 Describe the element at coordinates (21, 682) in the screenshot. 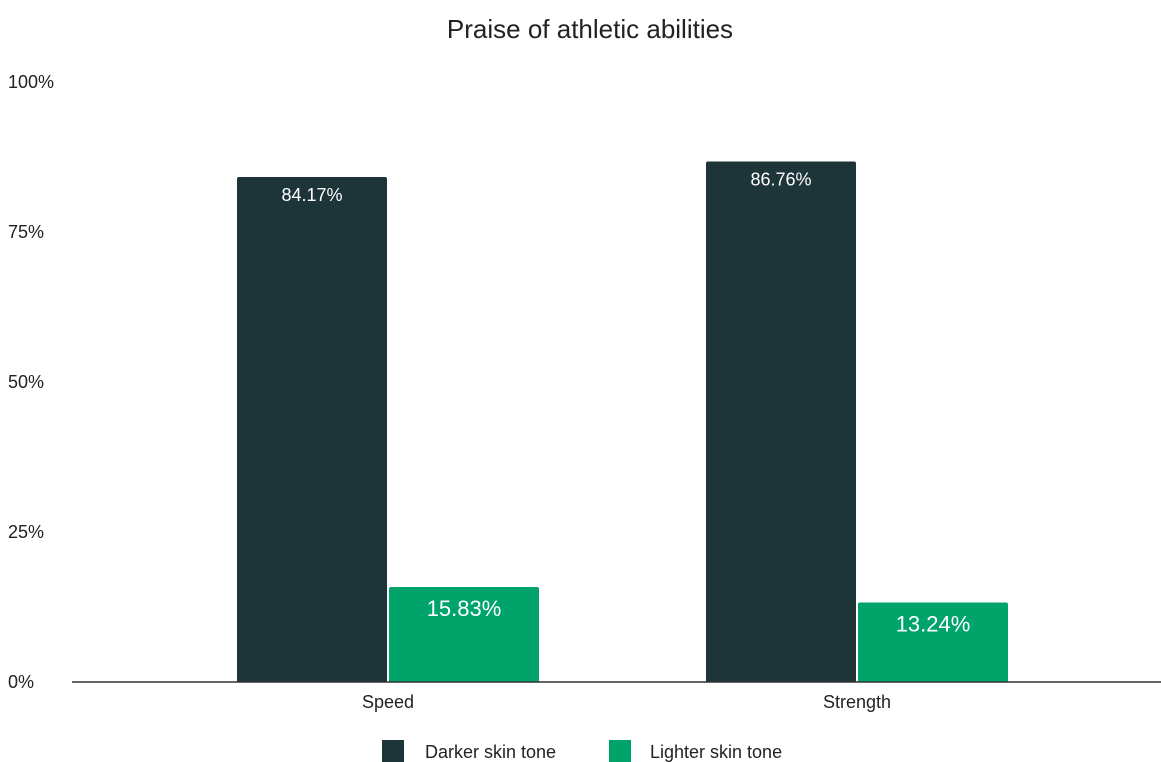

I see `y-tick-label: 0%` at that location.